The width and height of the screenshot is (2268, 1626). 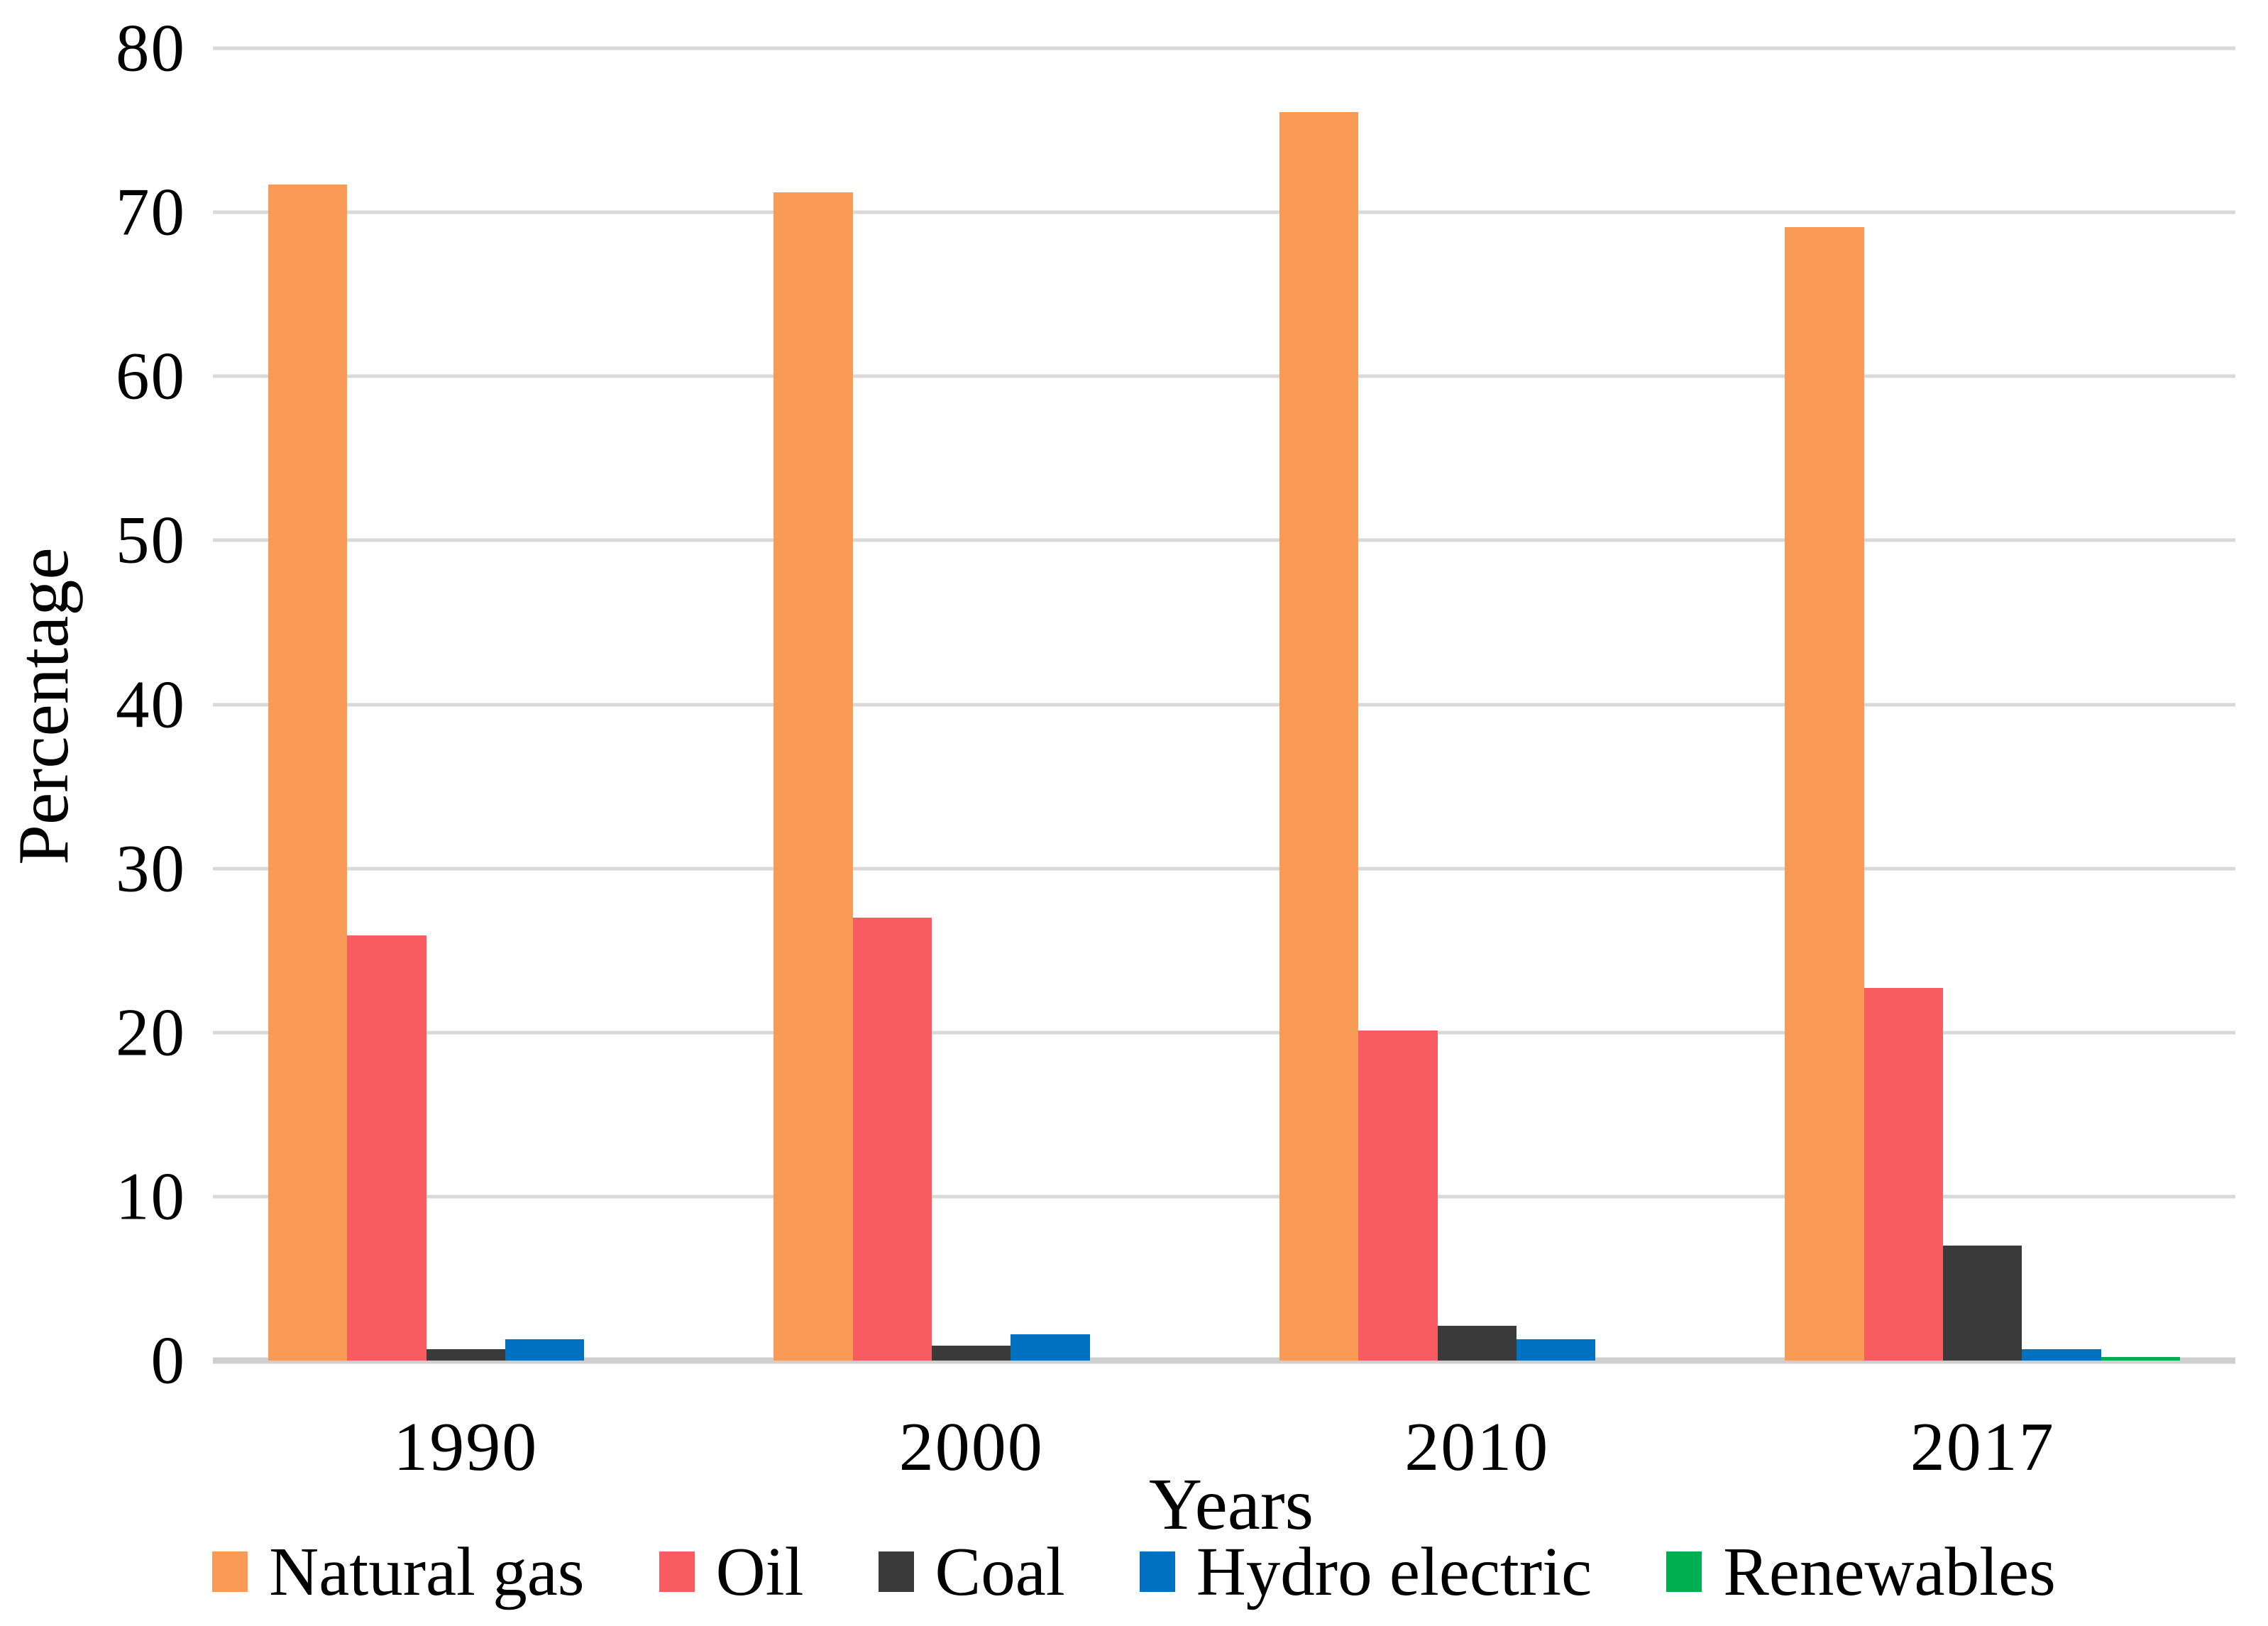 I want to click on legend-swatch-oil, so click(x=677, y=1571).